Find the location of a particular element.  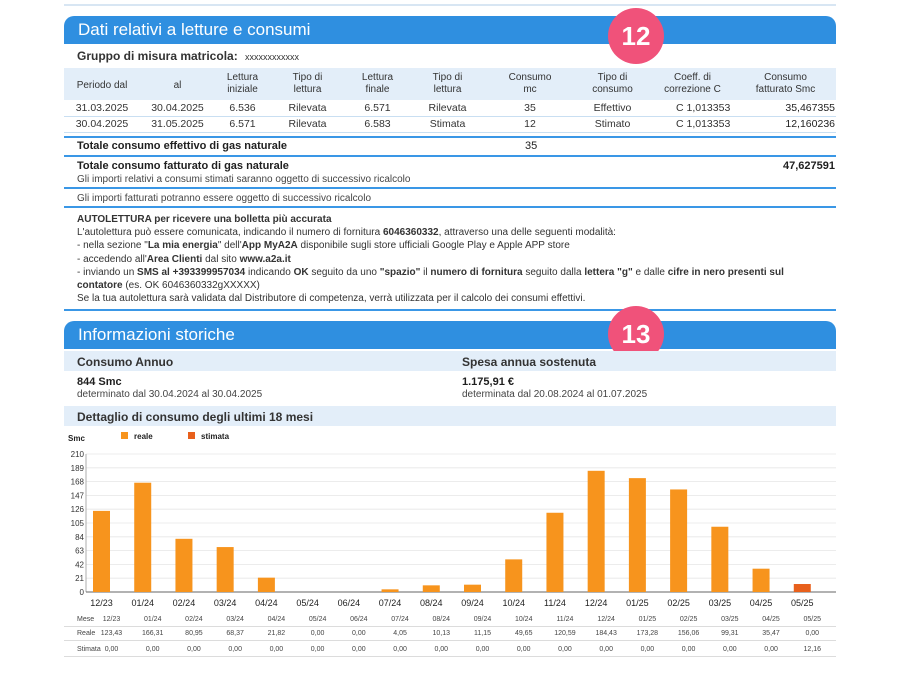

table-cell: 6.583 is located at coordinates (377, 124).